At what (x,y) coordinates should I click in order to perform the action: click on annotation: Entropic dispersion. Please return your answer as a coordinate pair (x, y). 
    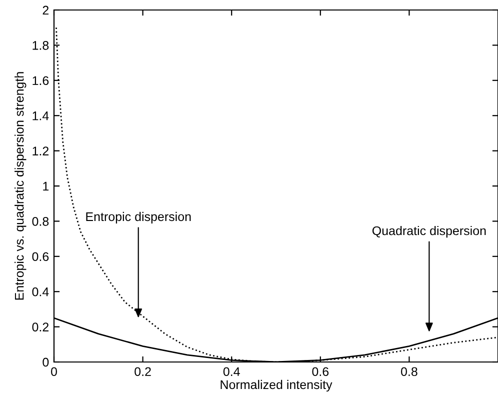
    Looking at the image, I should click on (138, 218).